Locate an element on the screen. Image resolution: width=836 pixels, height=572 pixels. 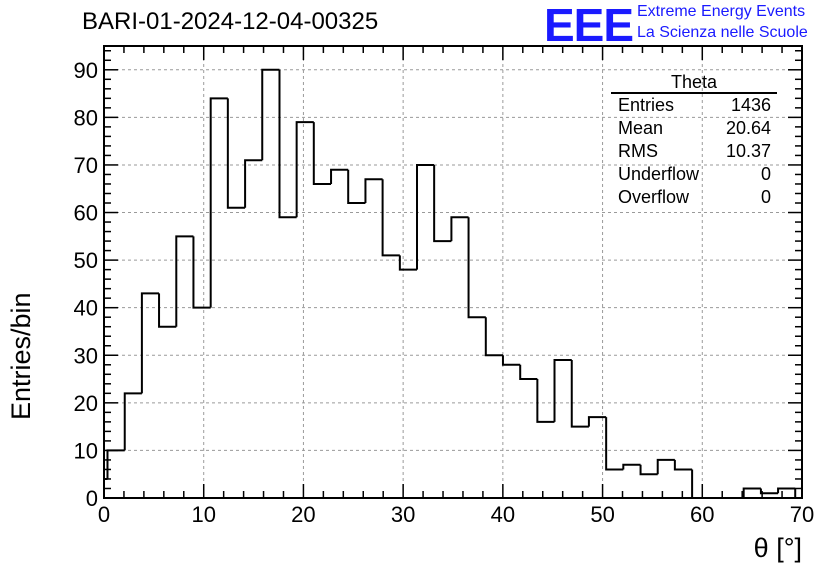
y-tick-label: 60 is located at coordinates (86, 213).